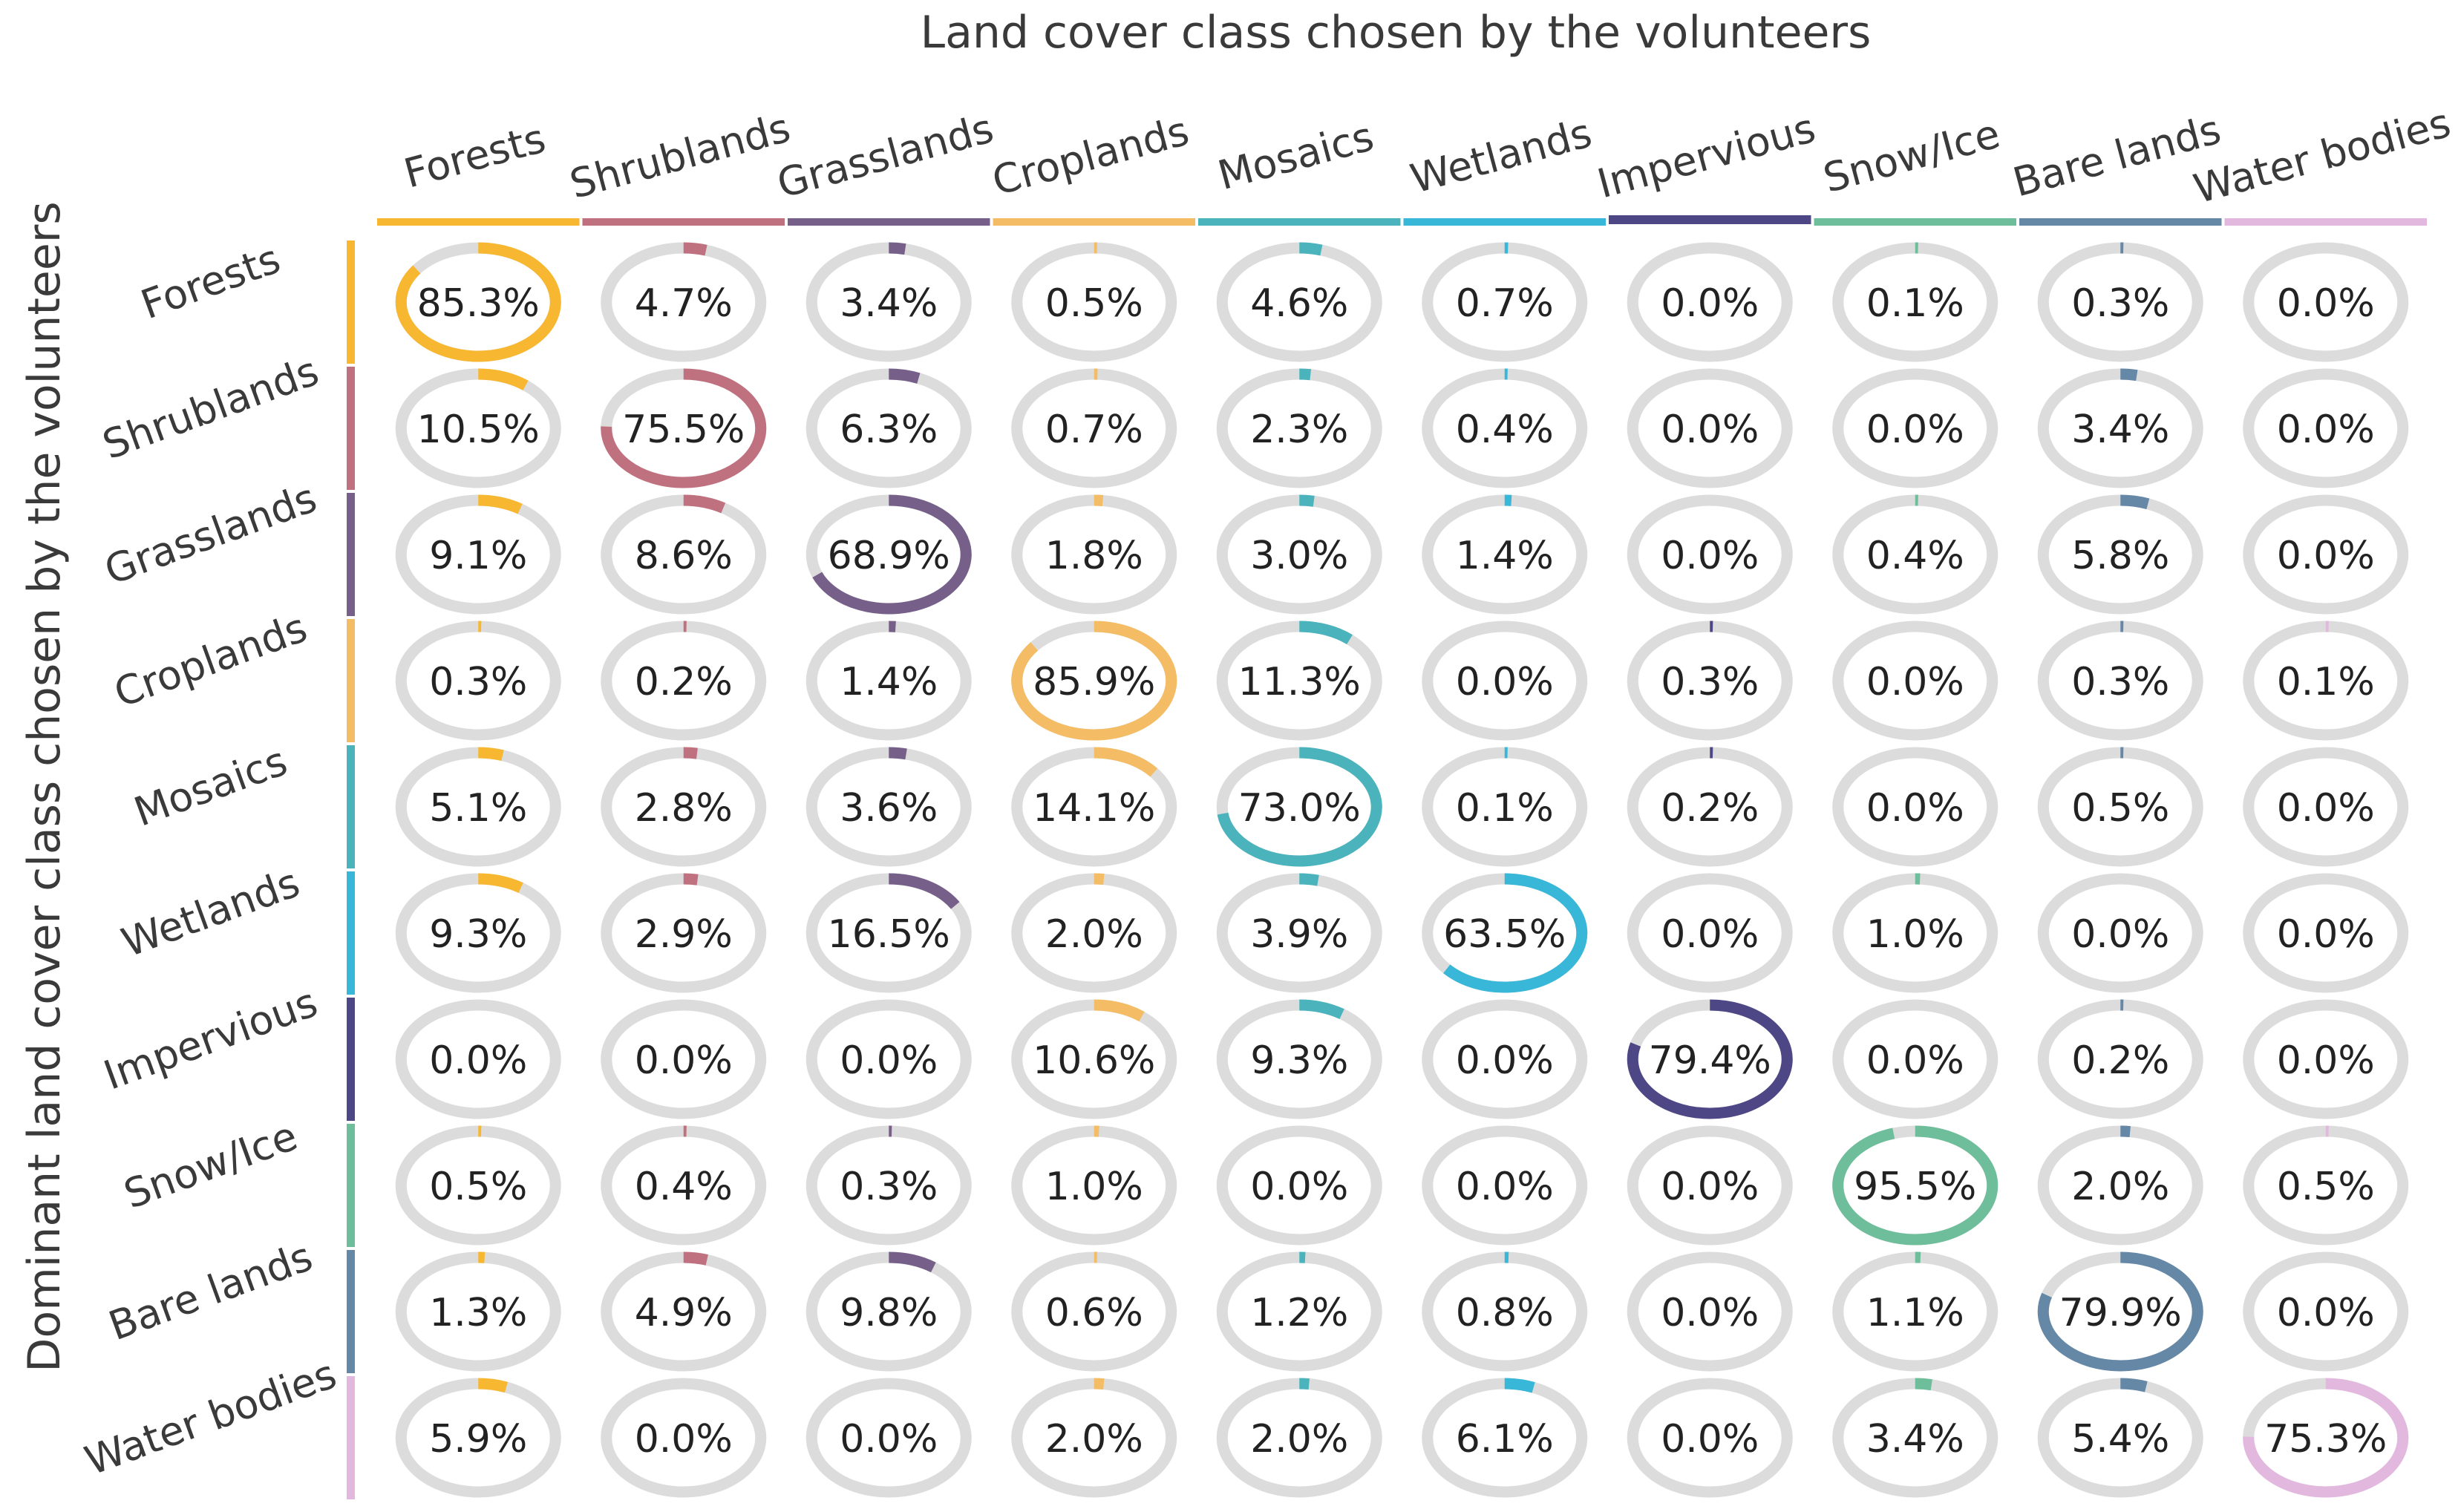 The width and height of the screenshot is (2461, 1512). What do you see at coordinates (889, 809) in the screenshot?
I see `cell-value-label: 3.6%` at bounding box center [889, 809].